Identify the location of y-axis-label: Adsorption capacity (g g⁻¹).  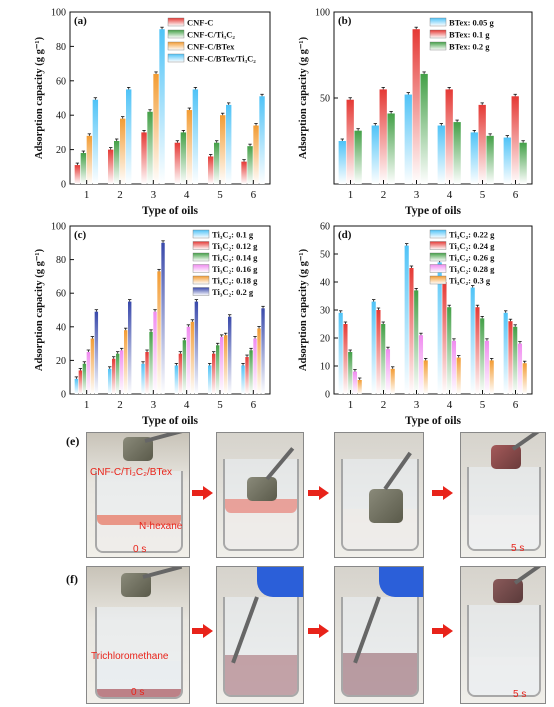
(39, 97).